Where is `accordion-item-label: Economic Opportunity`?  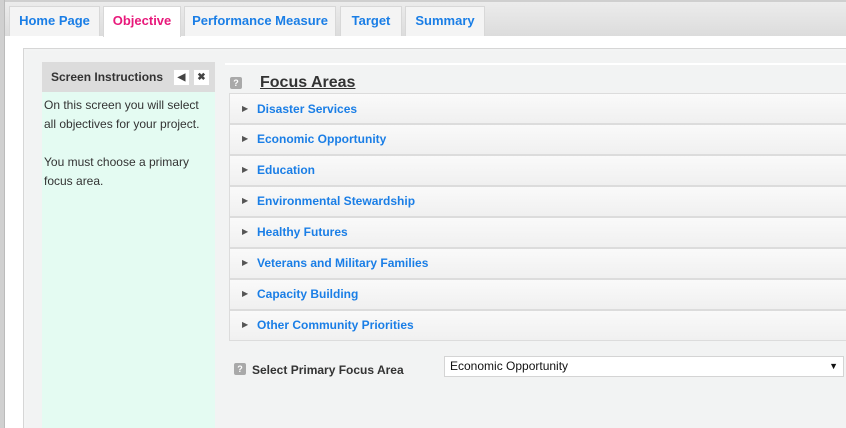
accordion-item-label: Economic Opportunity is located at coordinates (322, 139).